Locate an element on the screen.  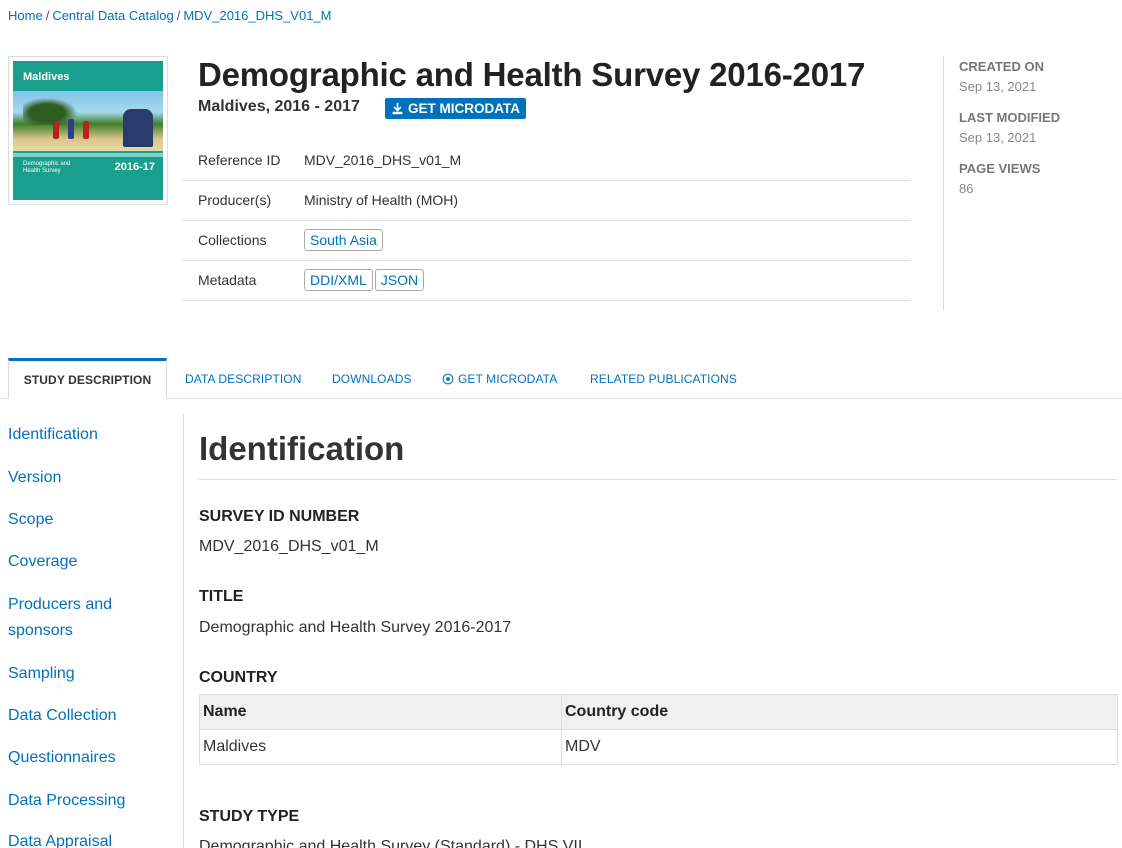
breadcrumb-catalog: Central Data Catalog is located at coordinates (113, 15).